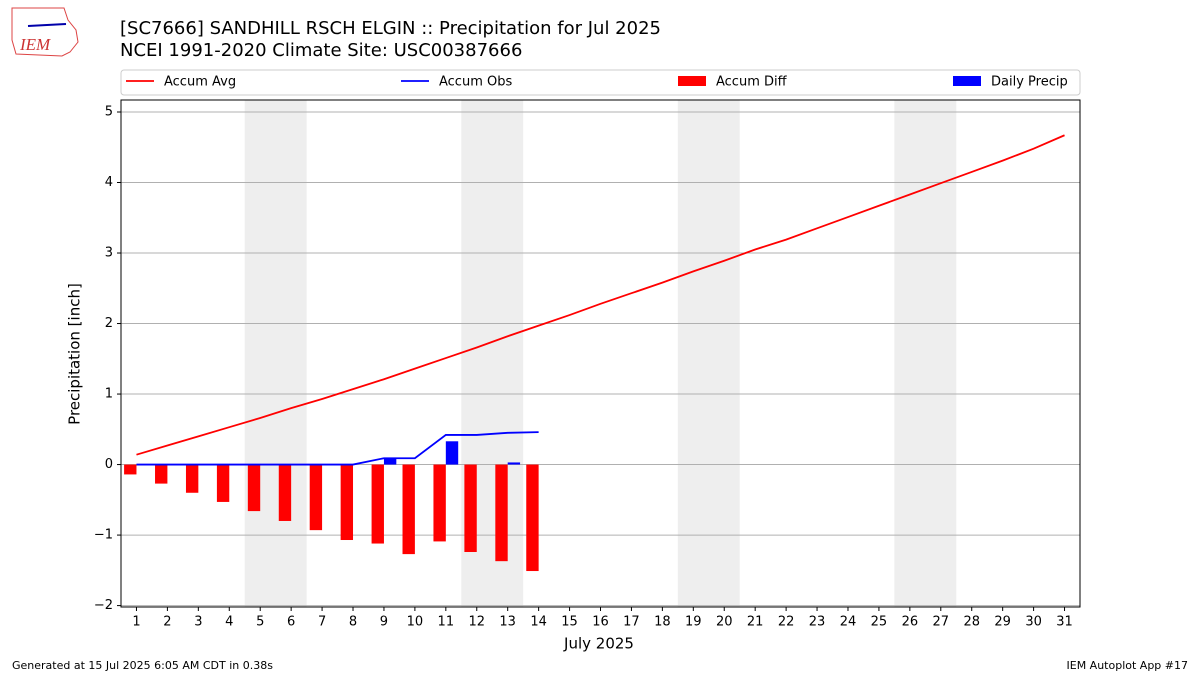 The image size is (1200, 679). I want to click on x-tick-label: 21, so click(755, 622).